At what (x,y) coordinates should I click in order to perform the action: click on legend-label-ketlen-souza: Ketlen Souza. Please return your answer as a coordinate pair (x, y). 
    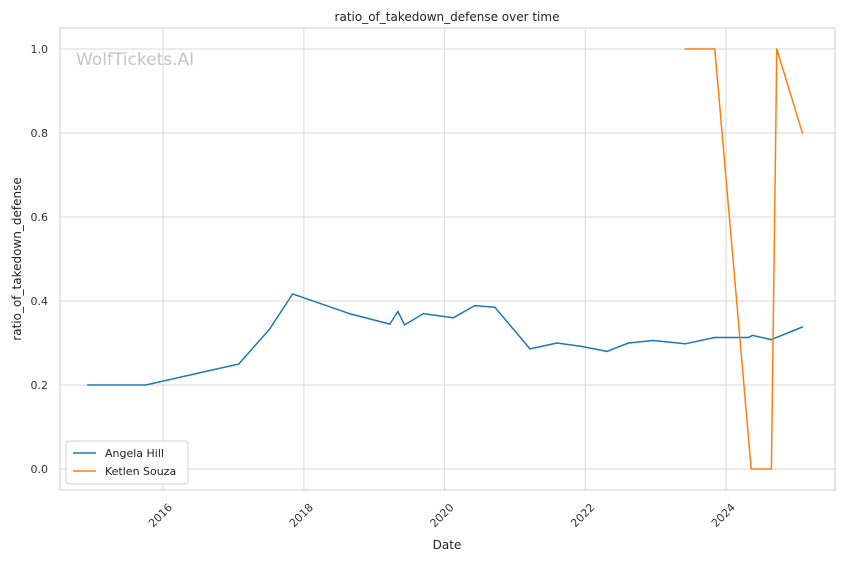
    Looking at the image, I should click on (140, 471).